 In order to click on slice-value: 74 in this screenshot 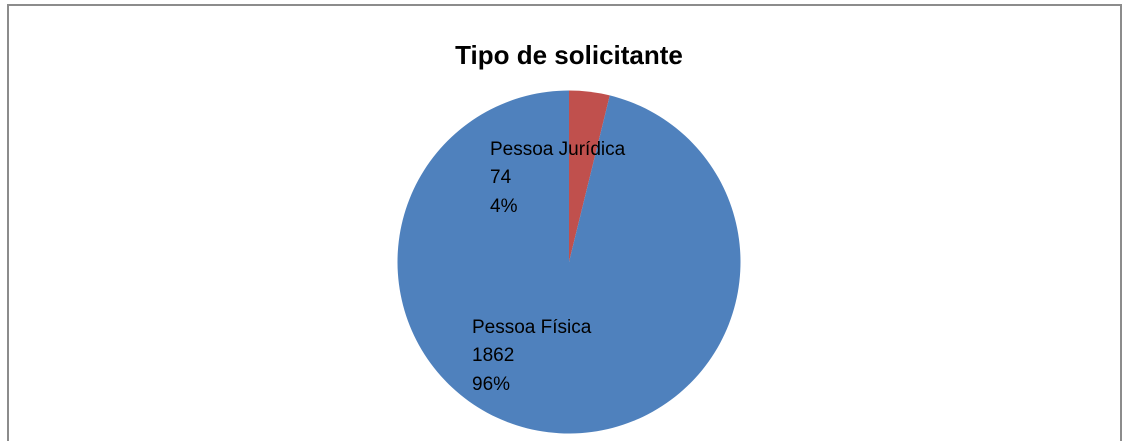, I will do `click(501, 177)`.